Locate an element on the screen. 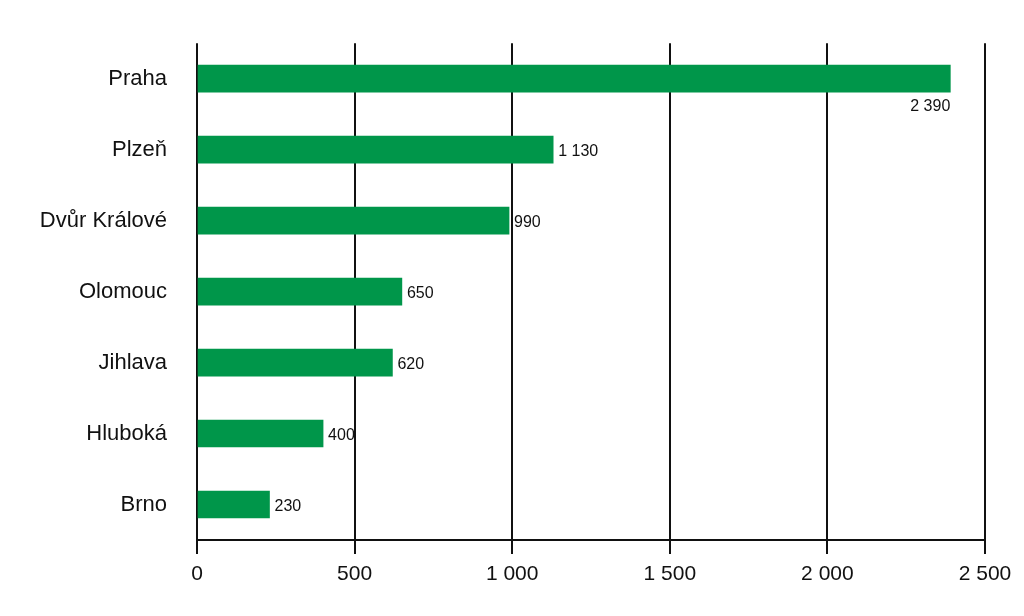 This screenshot has width=1024, height=616. y-tick-label: Praha is located at coordinates (138, 77).